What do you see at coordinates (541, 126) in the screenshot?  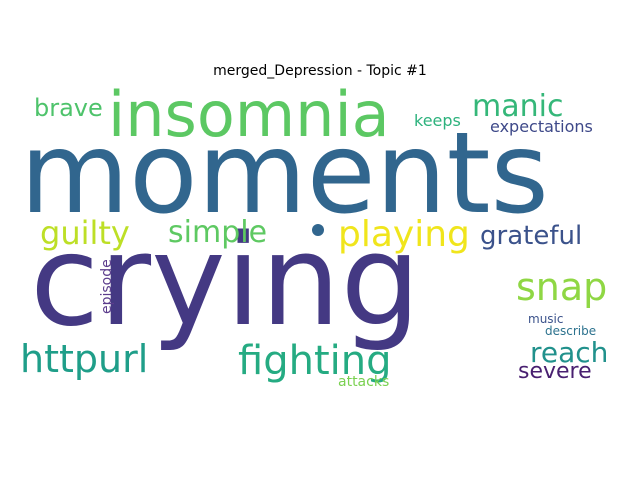 I see `word-expectations: expectations` at bounding box center [541, 126].